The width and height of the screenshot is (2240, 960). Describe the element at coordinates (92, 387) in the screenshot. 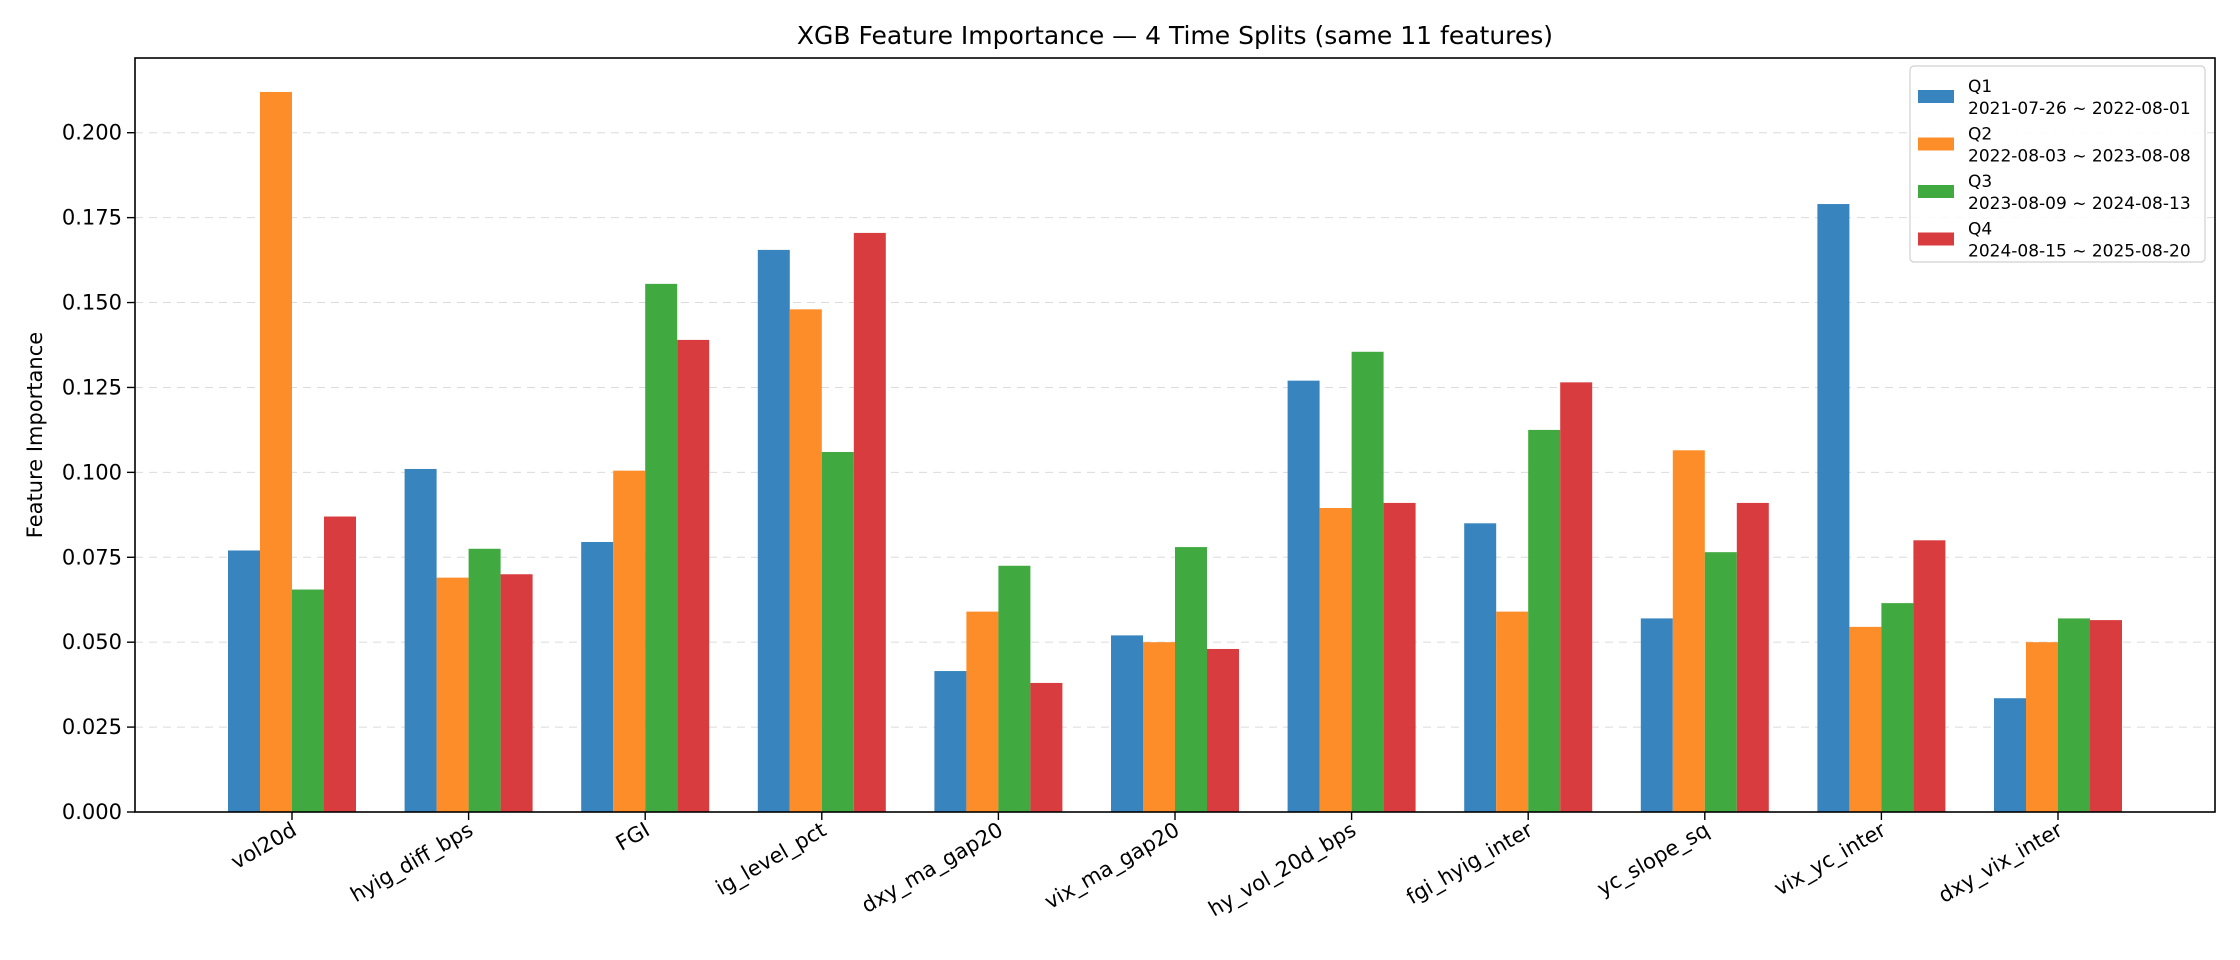

I see `y-tick-label: 0.125` at that location.